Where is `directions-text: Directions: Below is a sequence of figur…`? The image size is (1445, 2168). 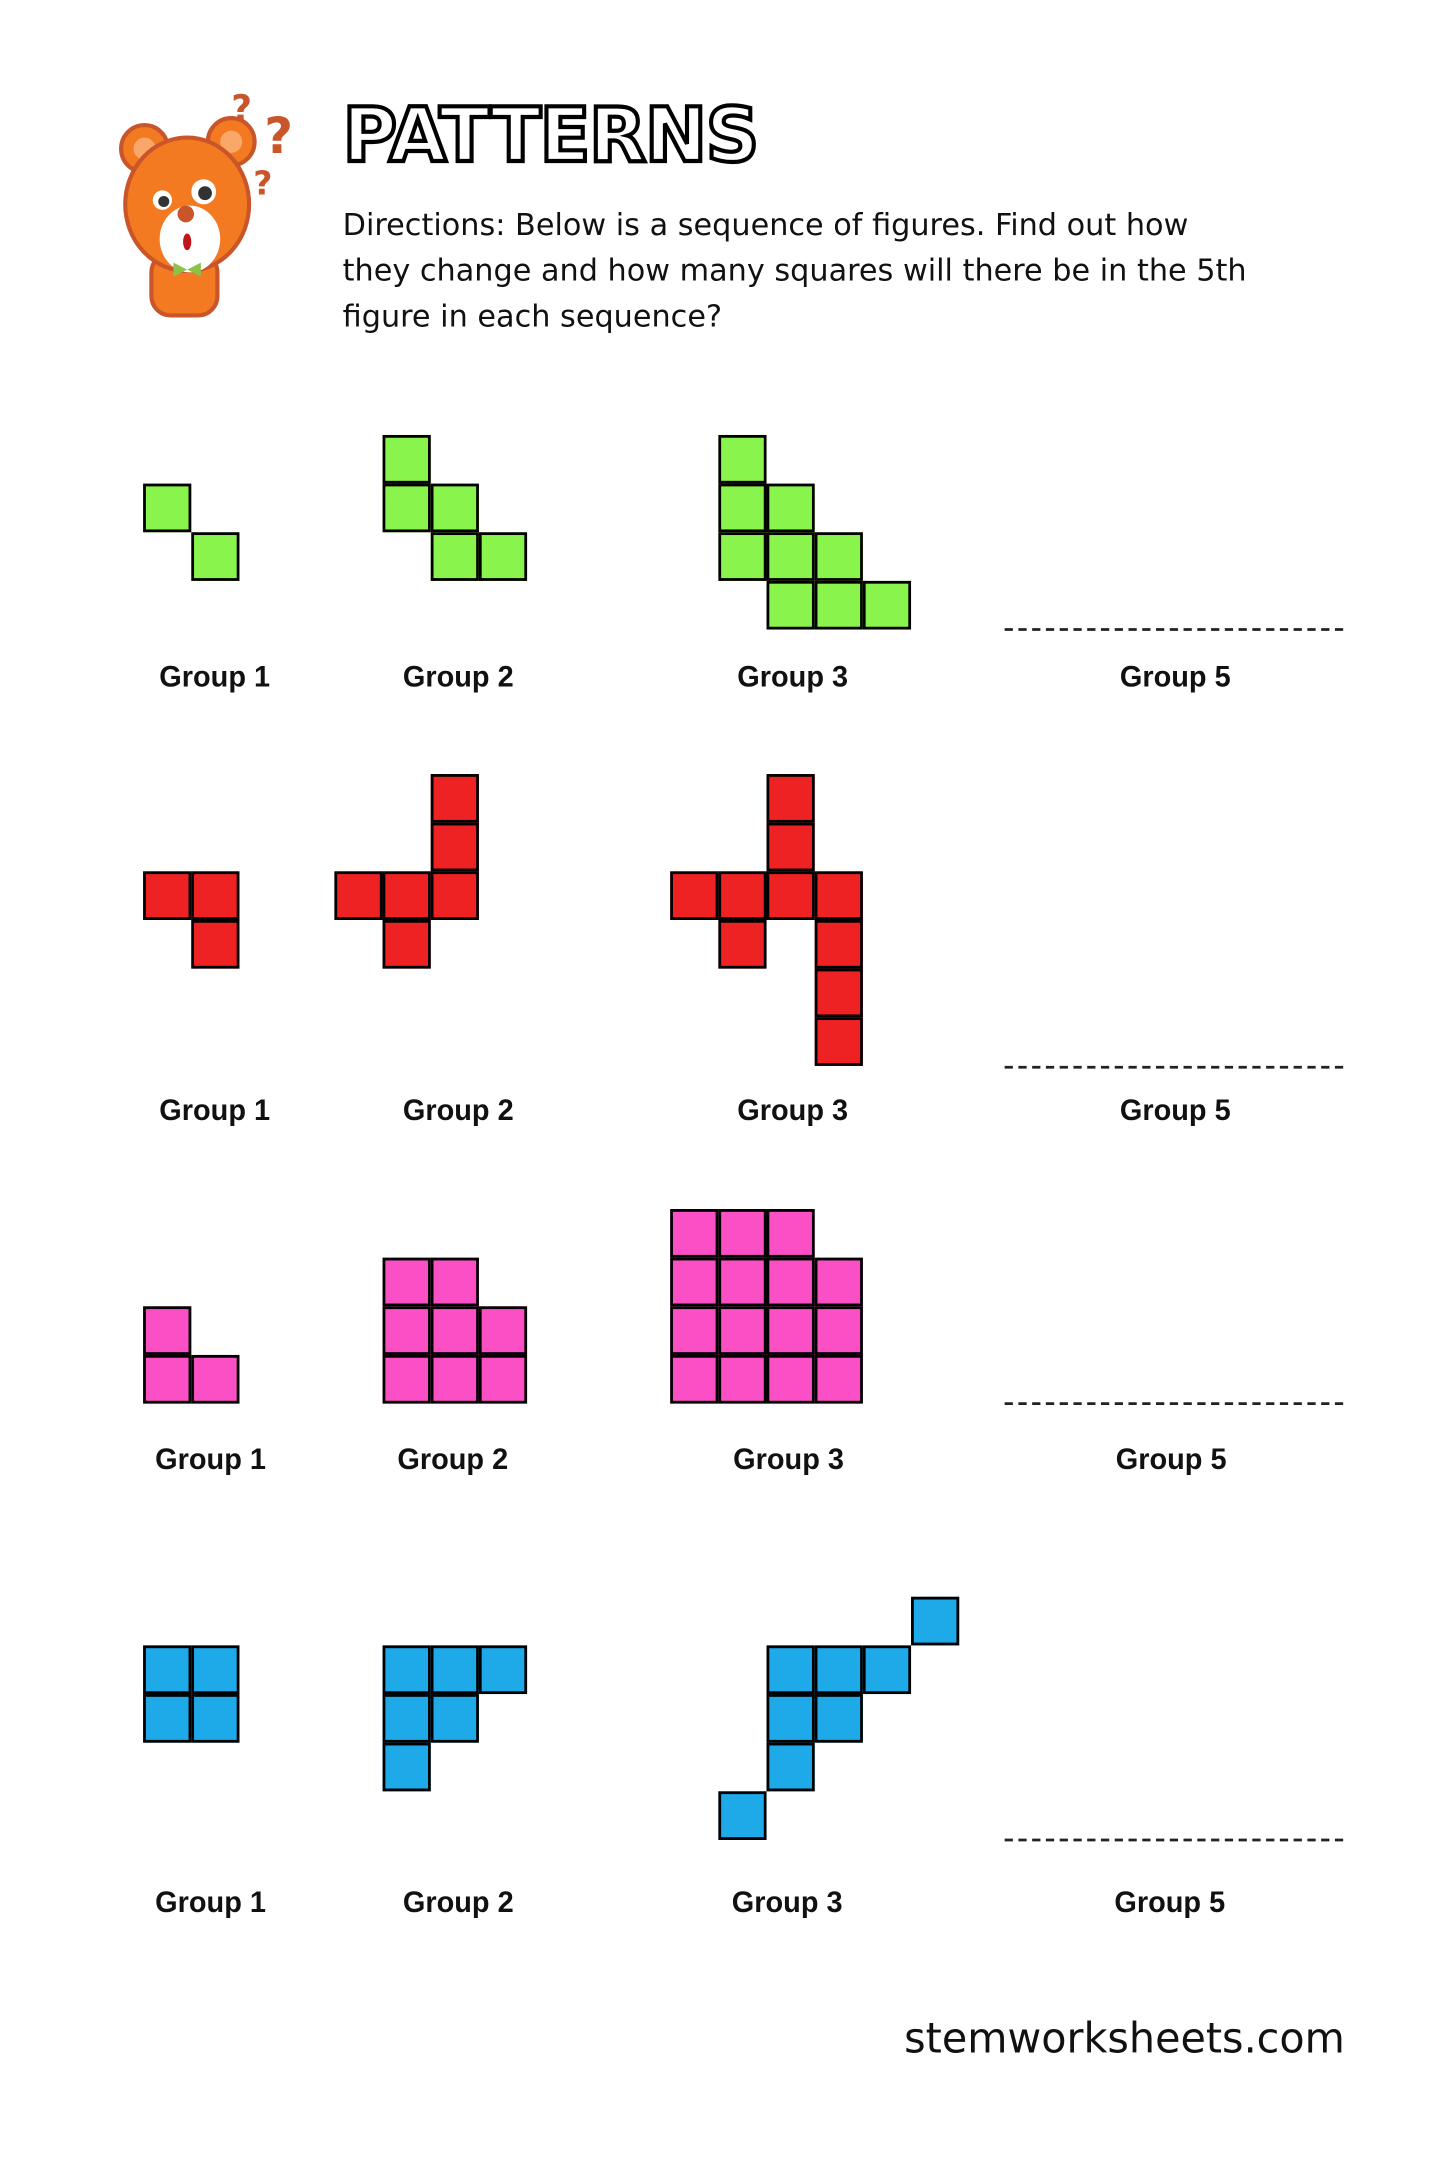
directions-text: Directions: Below is a sequence of figur… is located at coordinates (794, 271).